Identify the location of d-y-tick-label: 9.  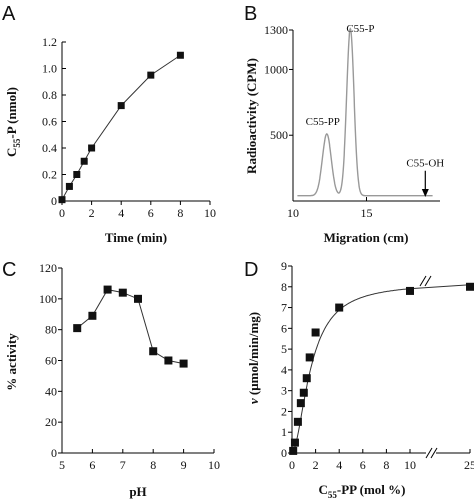
(284, 266).